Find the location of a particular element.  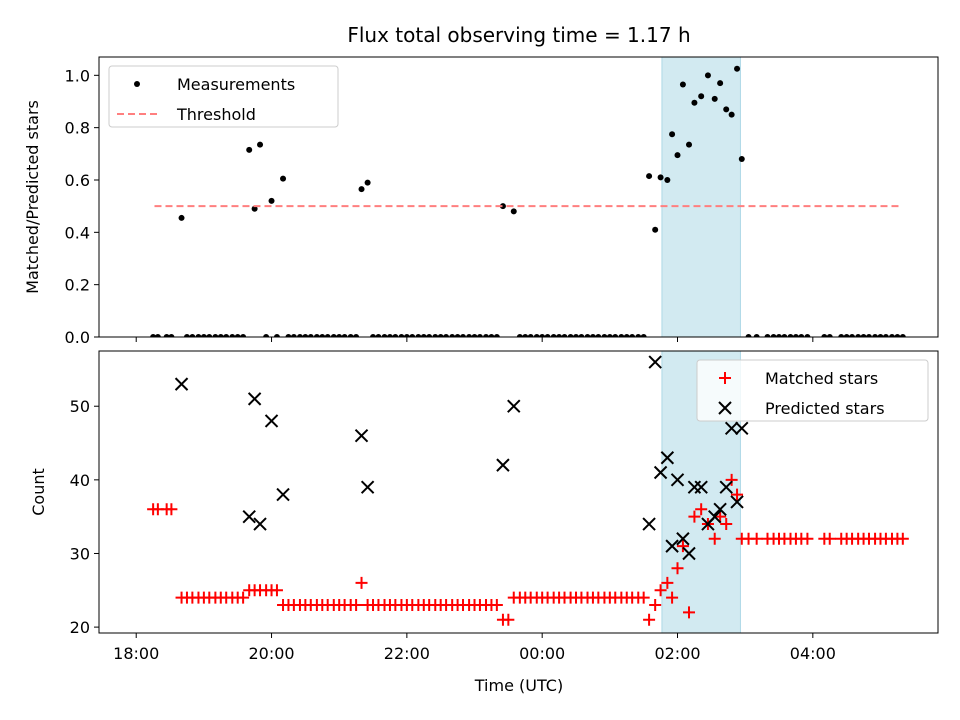

y-axis-label: Matched/Predicted stars is located at coordinates (32, 197).